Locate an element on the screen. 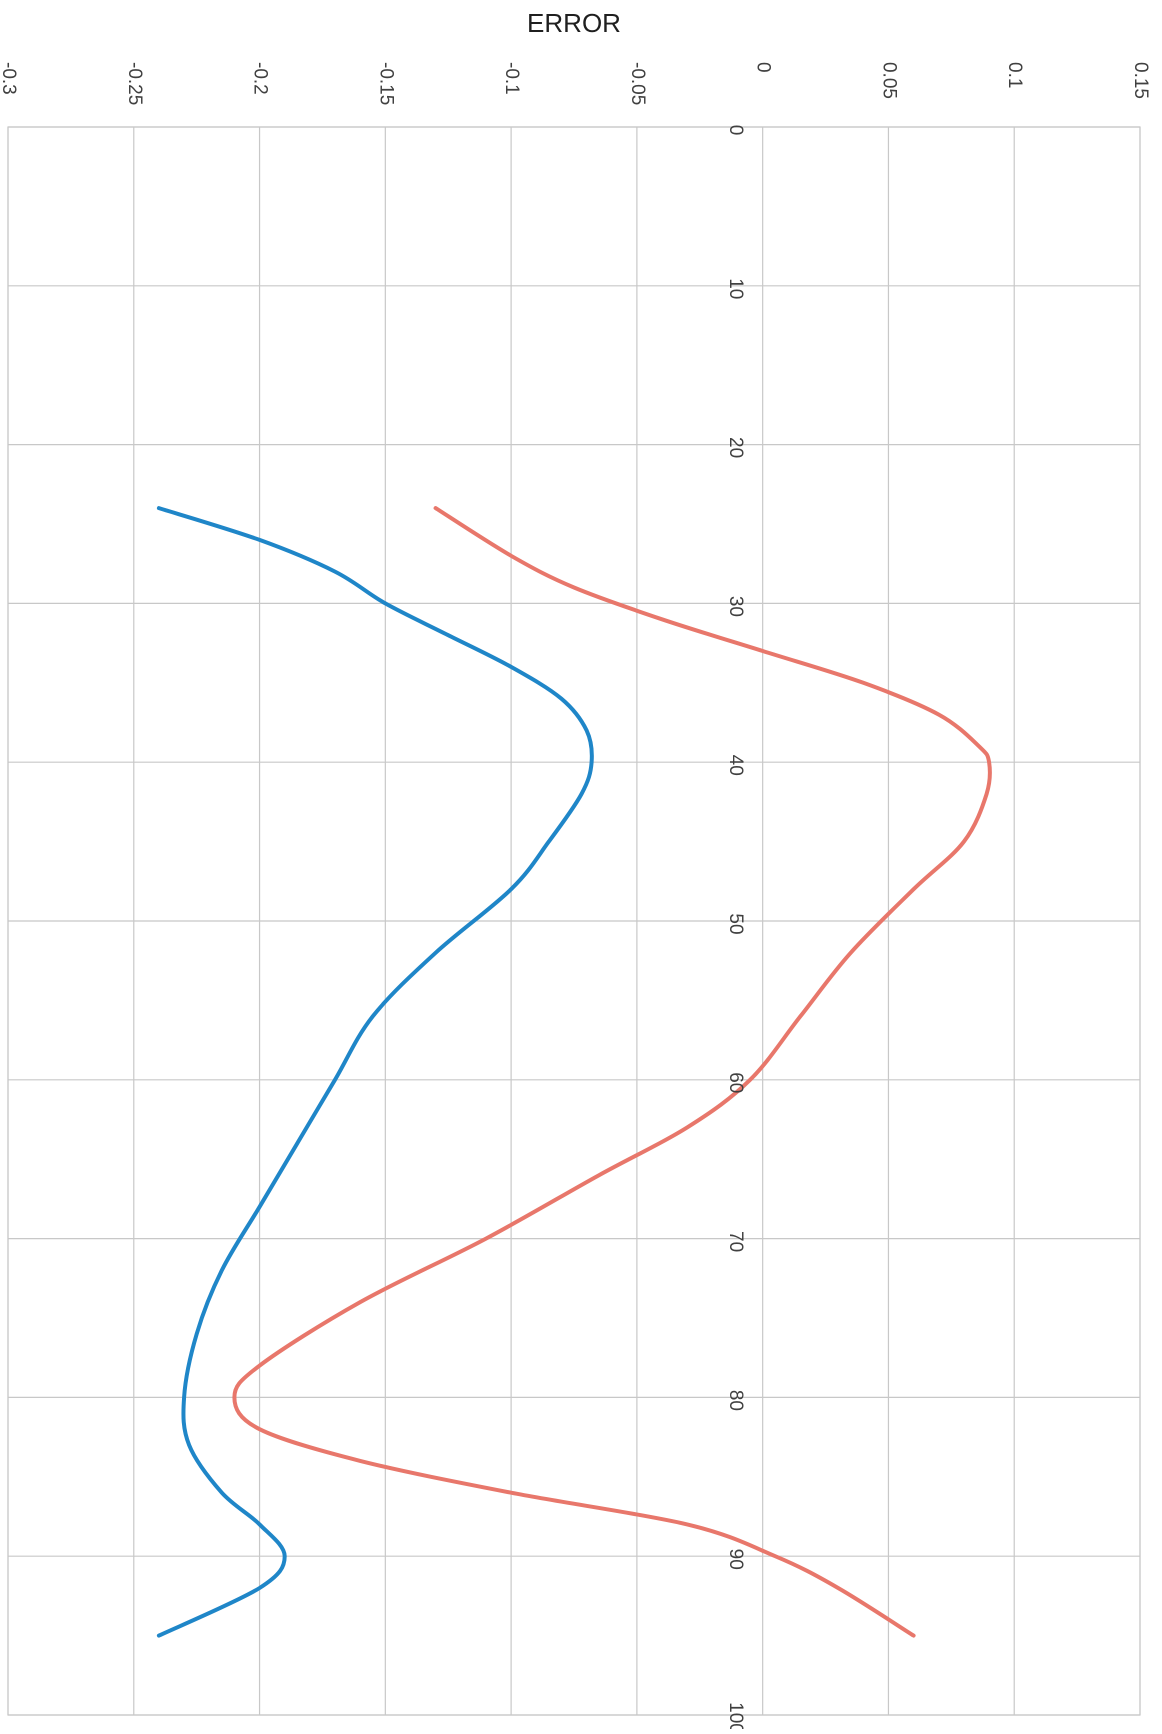 Image resolution: width=1162 pixels, height=1734 pixels. x-tick-label: 30 is located at coordinates (735, 606).